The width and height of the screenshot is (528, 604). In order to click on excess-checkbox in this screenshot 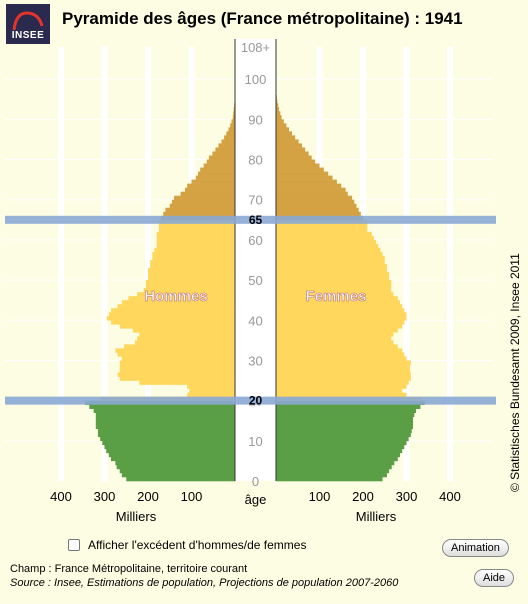, I will do `click(74, 545)`.